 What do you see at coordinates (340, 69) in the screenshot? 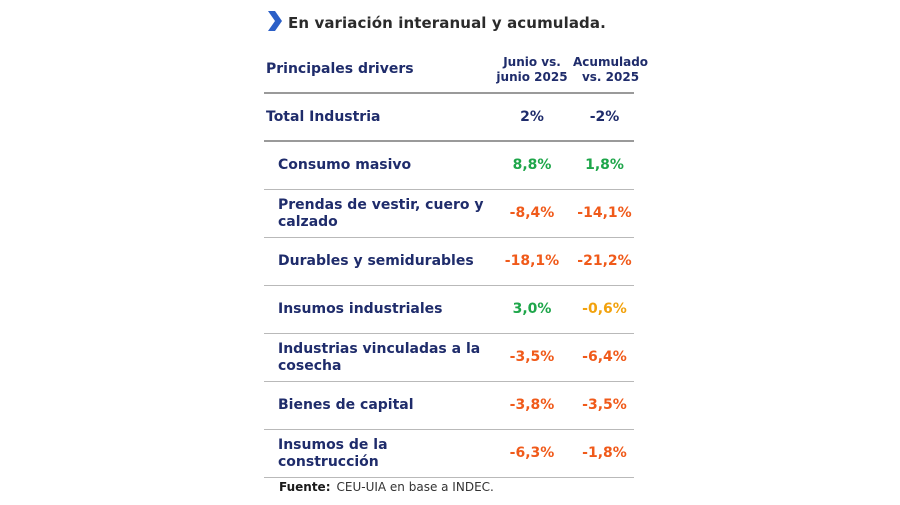
I see `column-header-drivers: Principales drivers` at bounding box center [340, 69].